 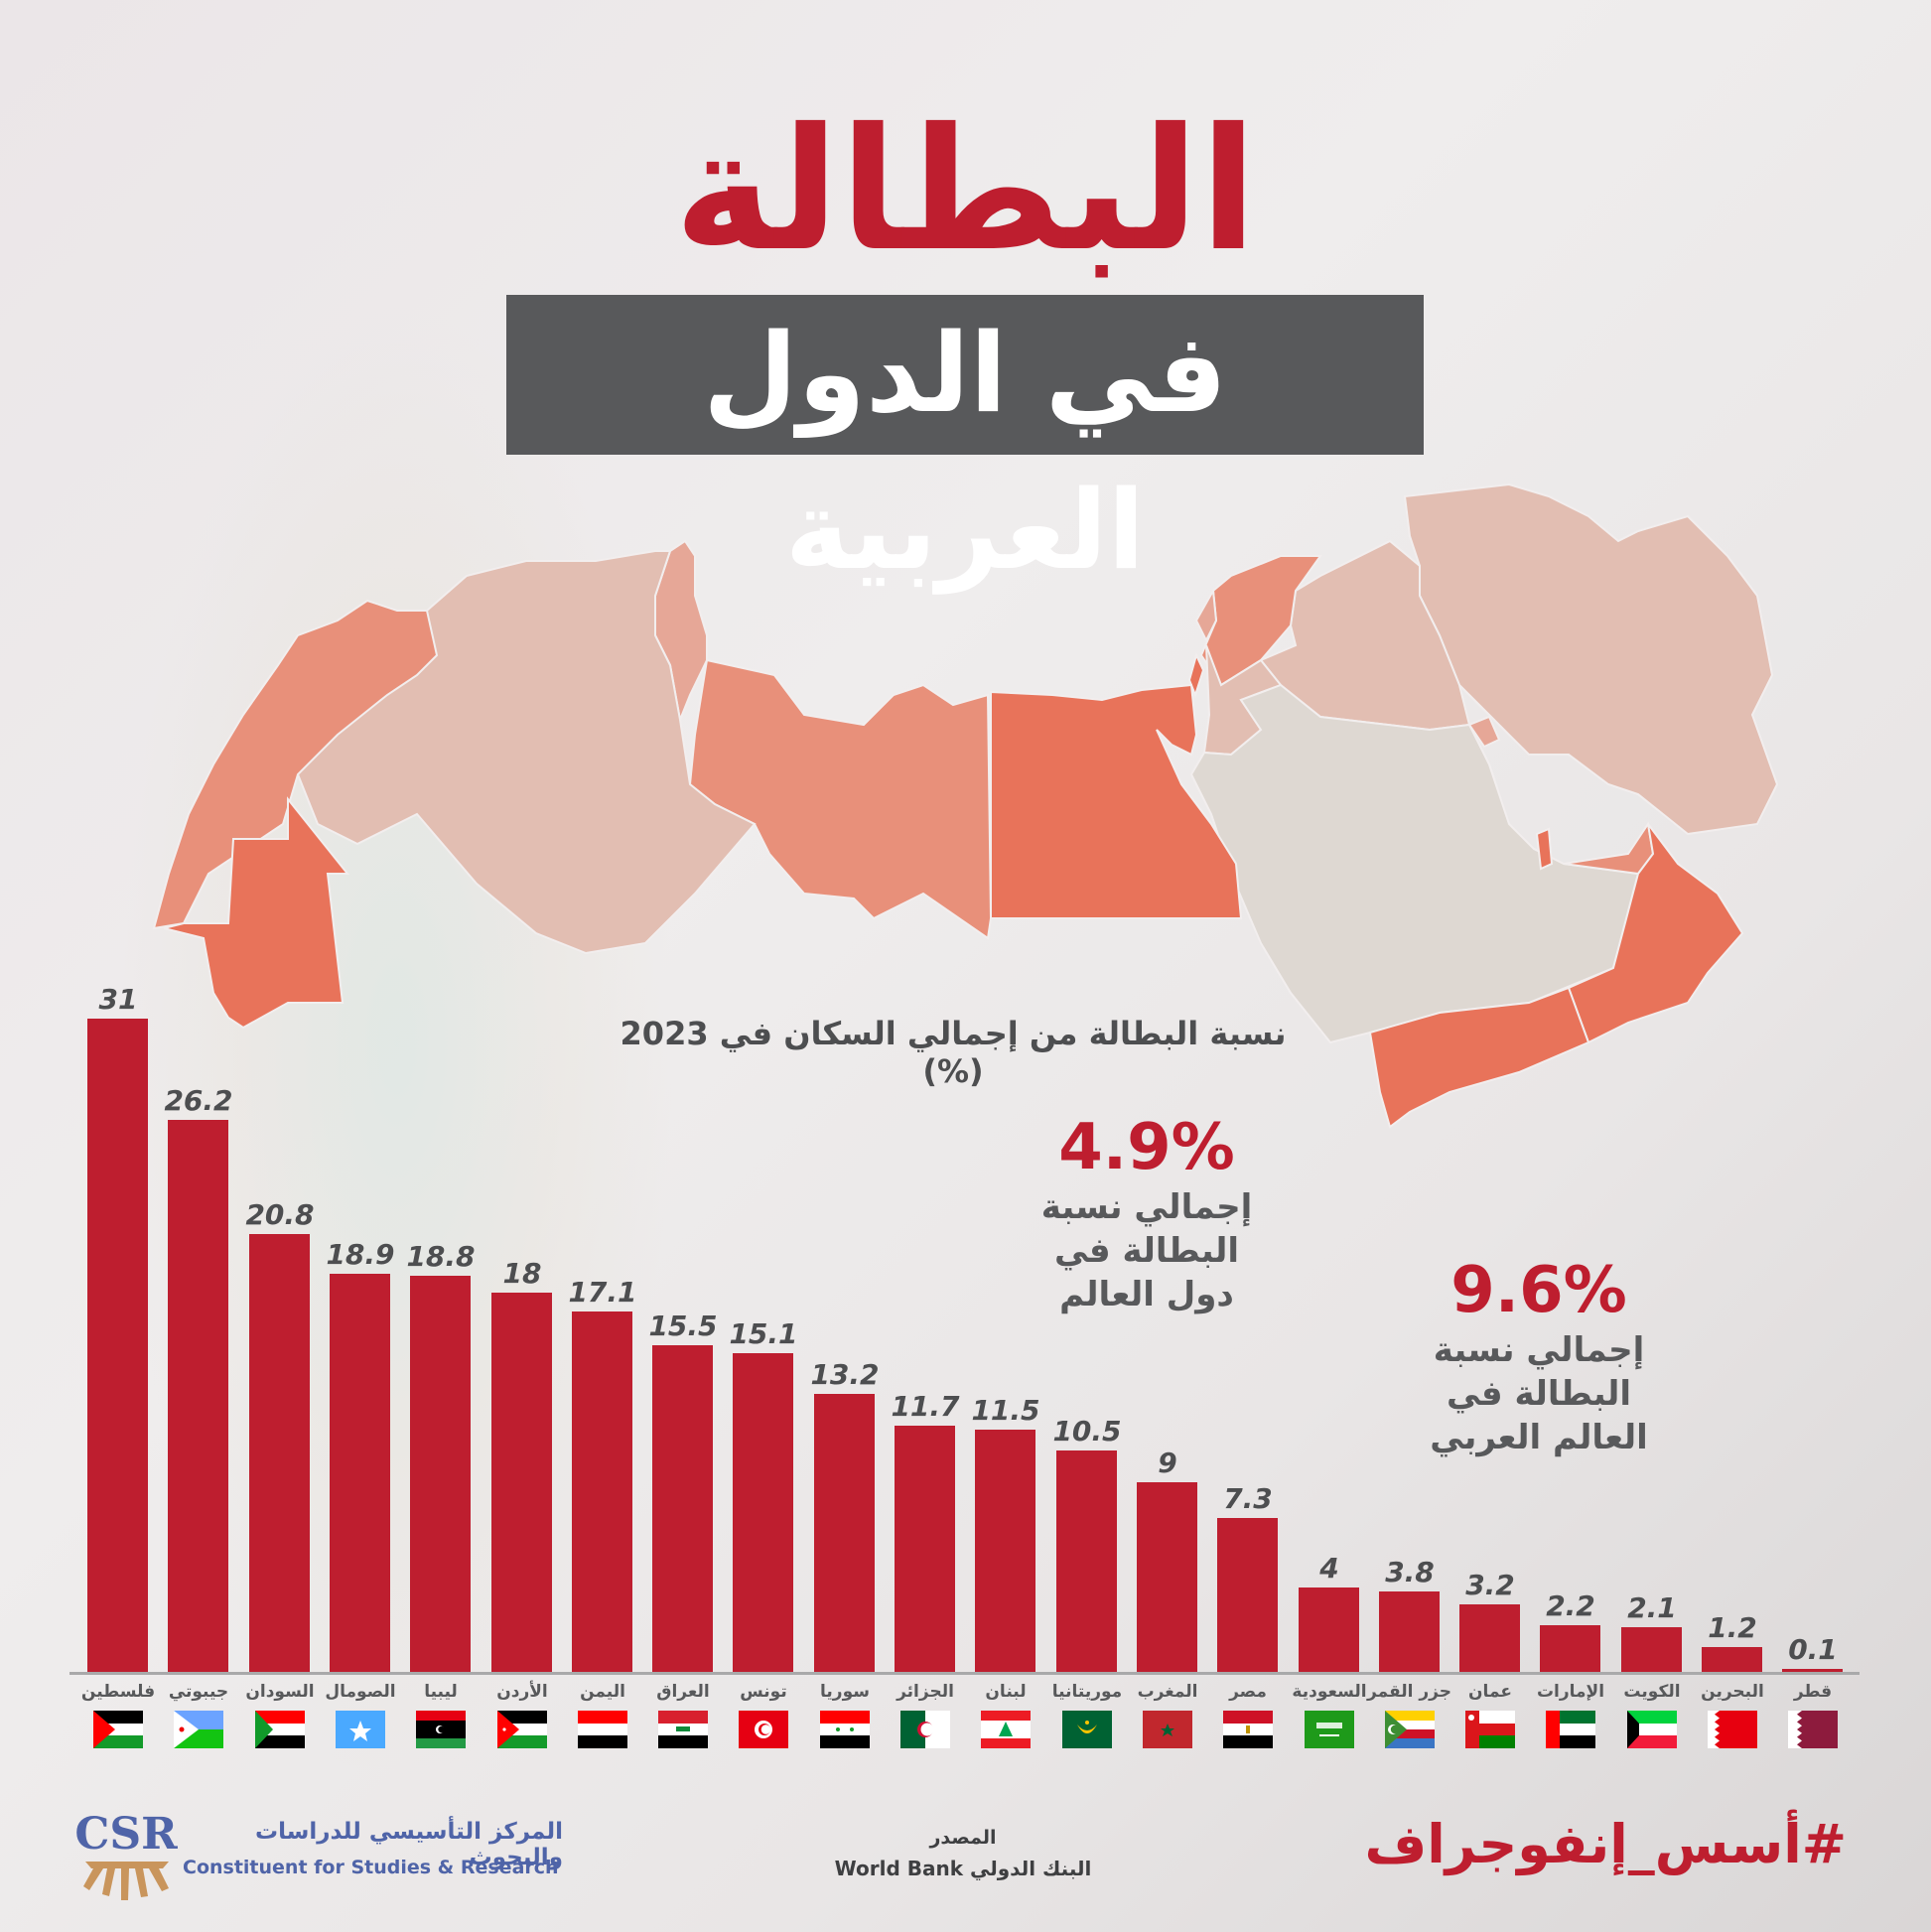 What do you see at coordinates (522, 1730) in the screenshot?
I see `jordan-flag-icon` at bounding box center [522, 1730].